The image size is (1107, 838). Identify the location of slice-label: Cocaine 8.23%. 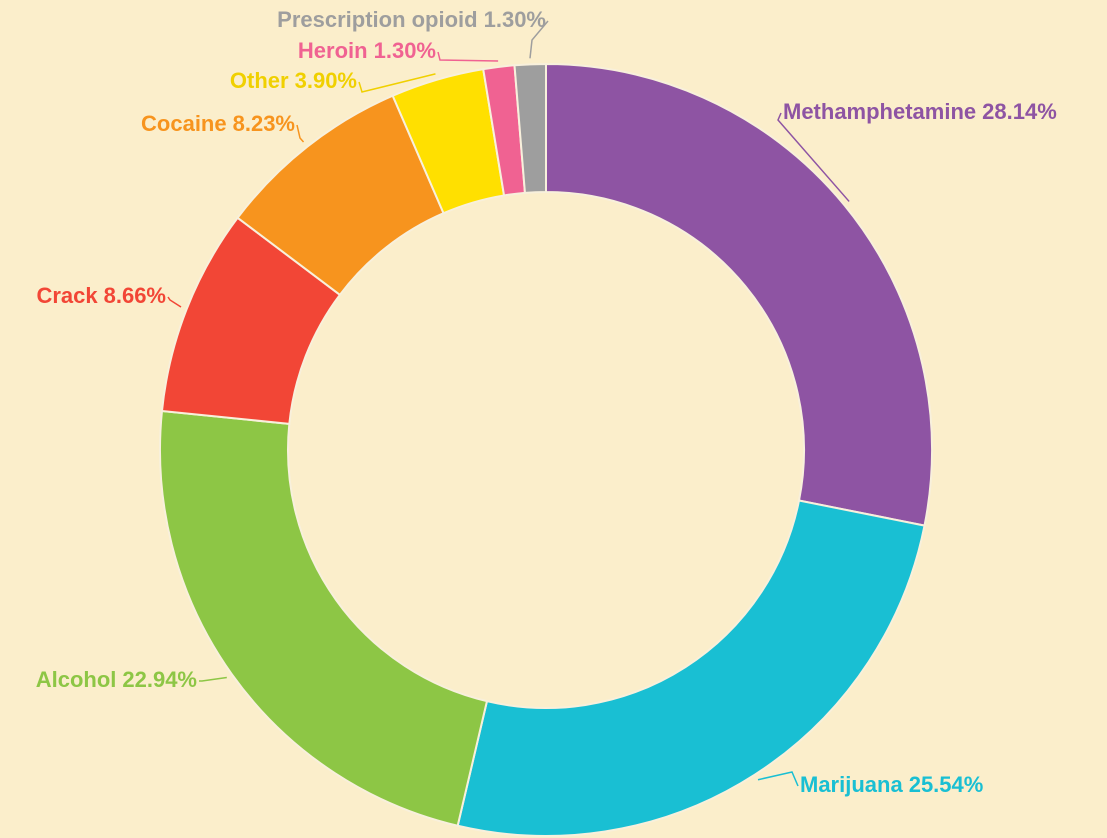
(218, 123).